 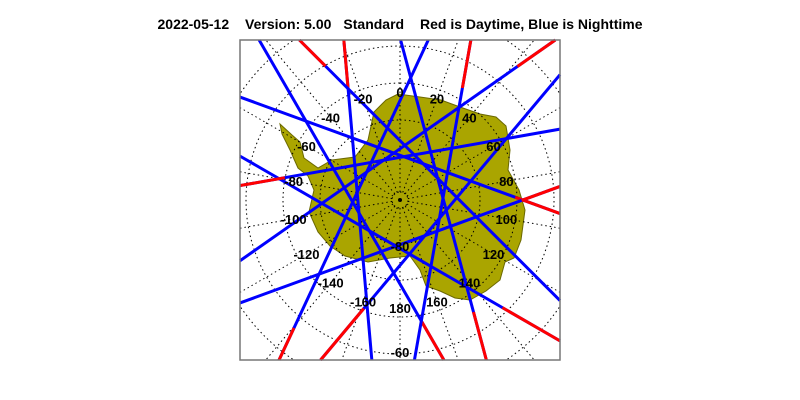 I want to click on longitude-label: 180, so click(x=400, y=308).